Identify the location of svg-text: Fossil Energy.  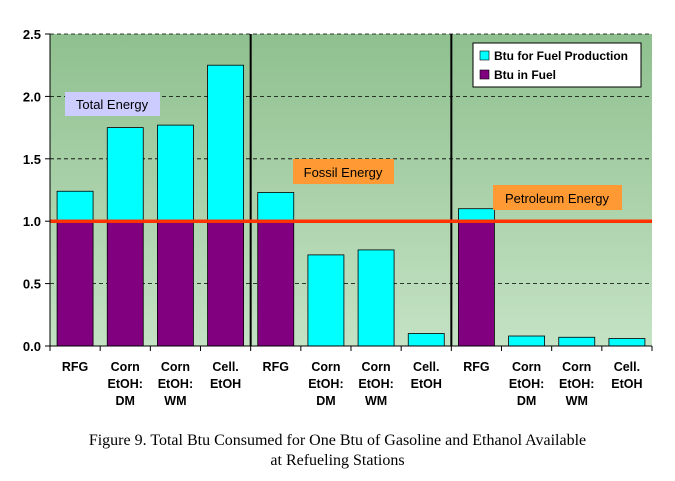
(343, 172).